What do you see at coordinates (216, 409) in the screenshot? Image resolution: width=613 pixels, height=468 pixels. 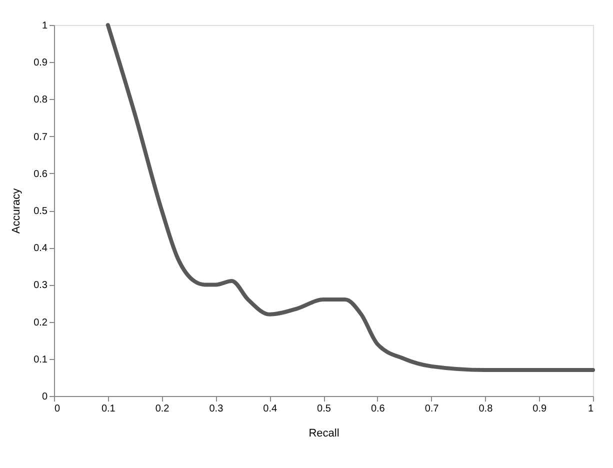 I see `x-tick-label: 0.3` at bounding box center [216, 409].